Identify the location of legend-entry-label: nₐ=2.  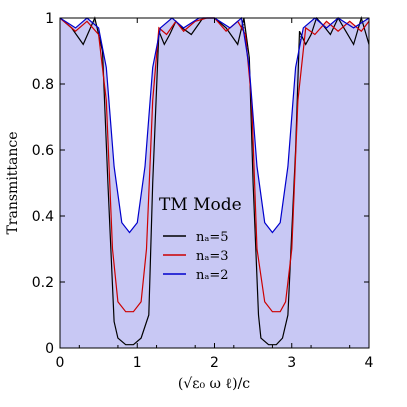
(212, 275).